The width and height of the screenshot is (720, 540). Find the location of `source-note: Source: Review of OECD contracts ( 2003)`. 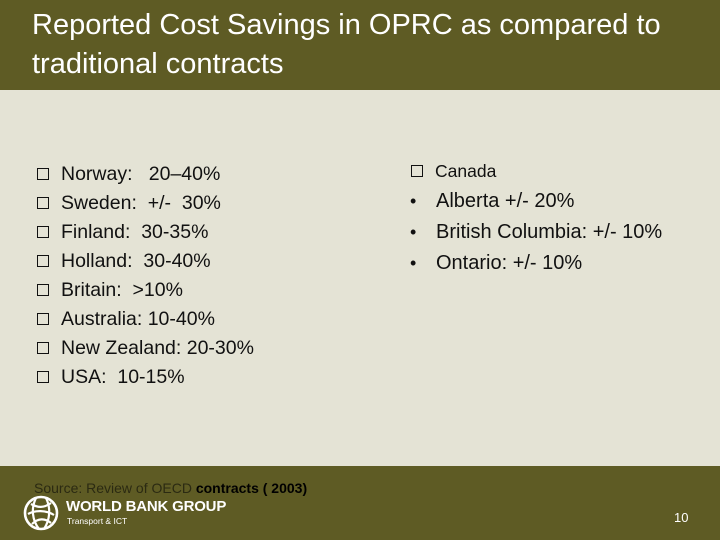

source-note: Source: Review of OECD contracts ( 2003) is located at coordinates (170, 488).